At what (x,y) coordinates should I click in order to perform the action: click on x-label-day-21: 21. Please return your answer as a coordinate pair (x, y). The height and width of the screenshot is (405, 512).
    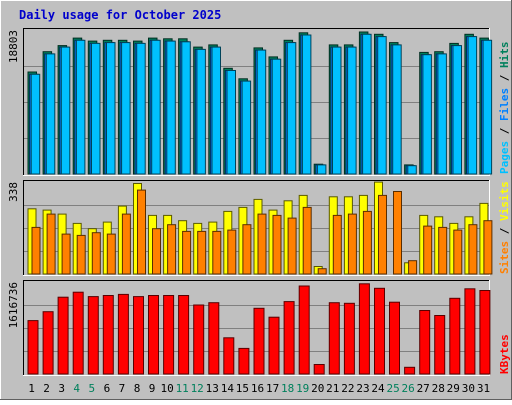
    Looking at the image, I should click on (332, 388).